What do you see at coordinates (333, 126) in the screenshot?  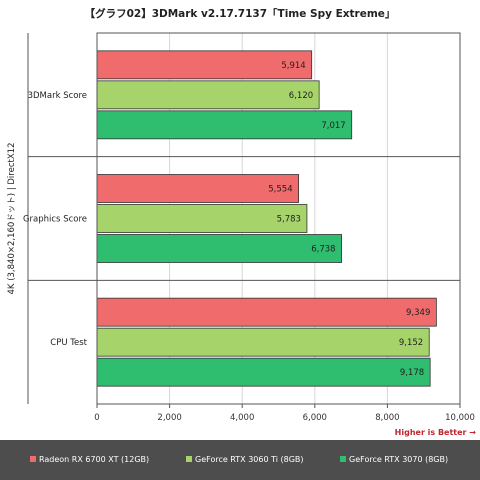 I see `data-label: 7,017` at bounding box center [333, 126].